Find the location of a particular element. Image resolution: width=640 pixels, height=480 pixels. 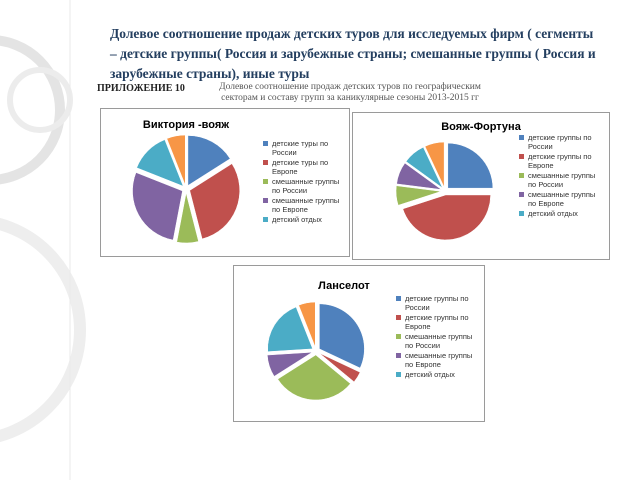

legend-label: детские туры по России is located at coordinates (300, 148).